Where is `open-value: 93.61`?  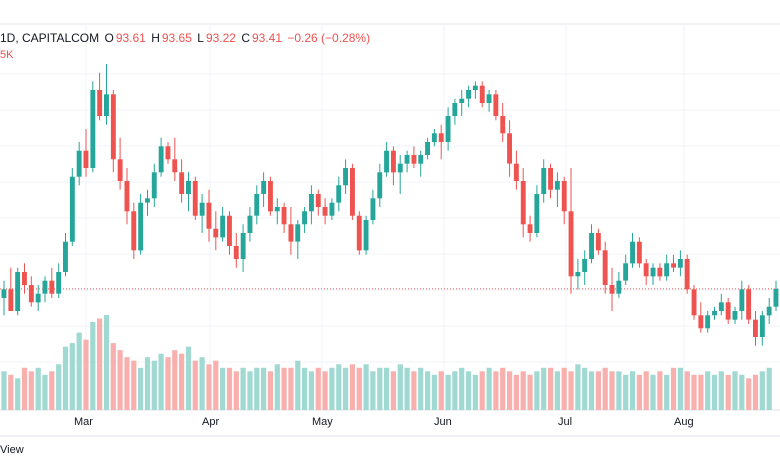
open-value: 93.61 is located at coordinates (130, 38).